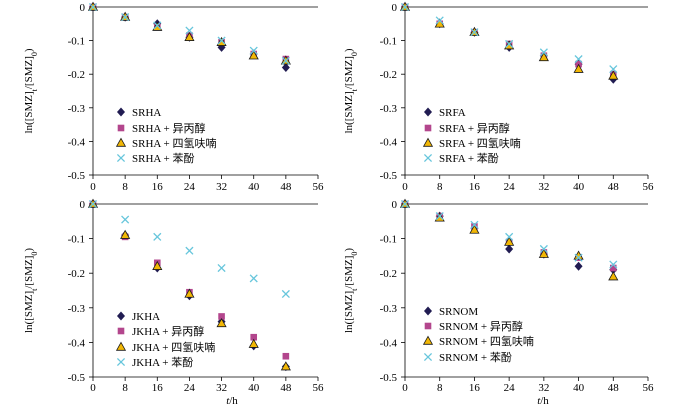 The image size is (700, 408). Describe the element at coordinates (158, 388) in the screenshot. I see `x-tick-label: 16` at that location.